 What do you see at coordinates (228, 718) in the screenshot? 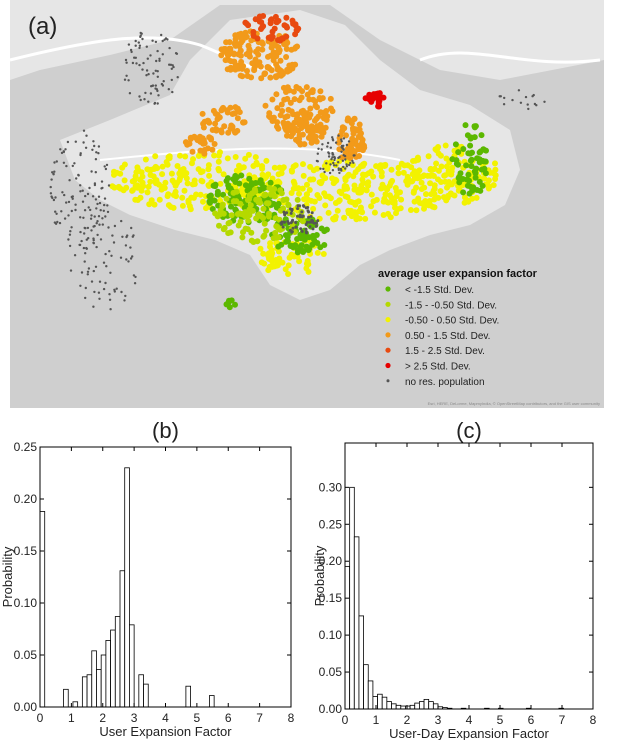
I see `x-tick-label: 6` at bounding box center [228, 718].